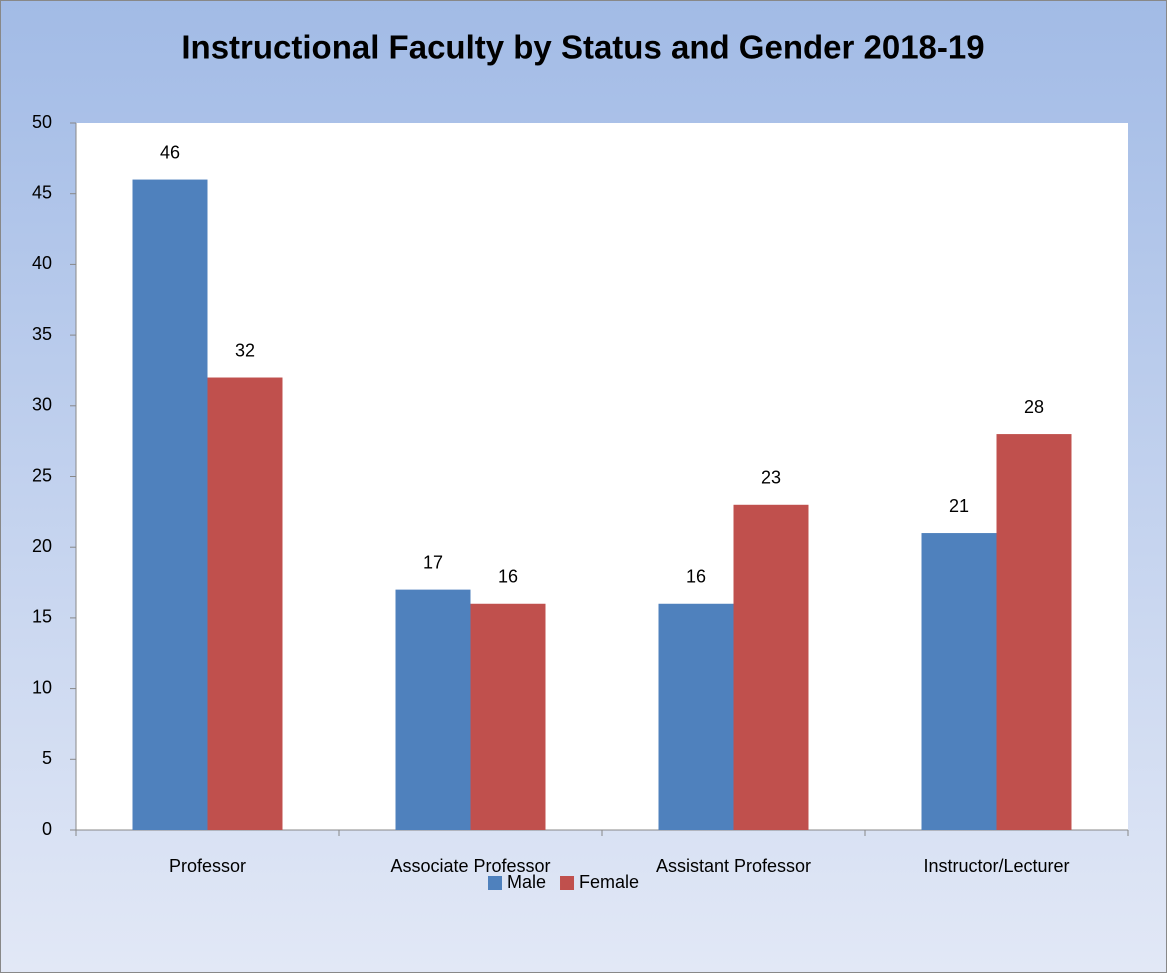 The height and width of the screenshot is (973, 1167). Describe the element at coordinates (42, 122) in the screenshot. I see `y-tick-label: 50` at that location.